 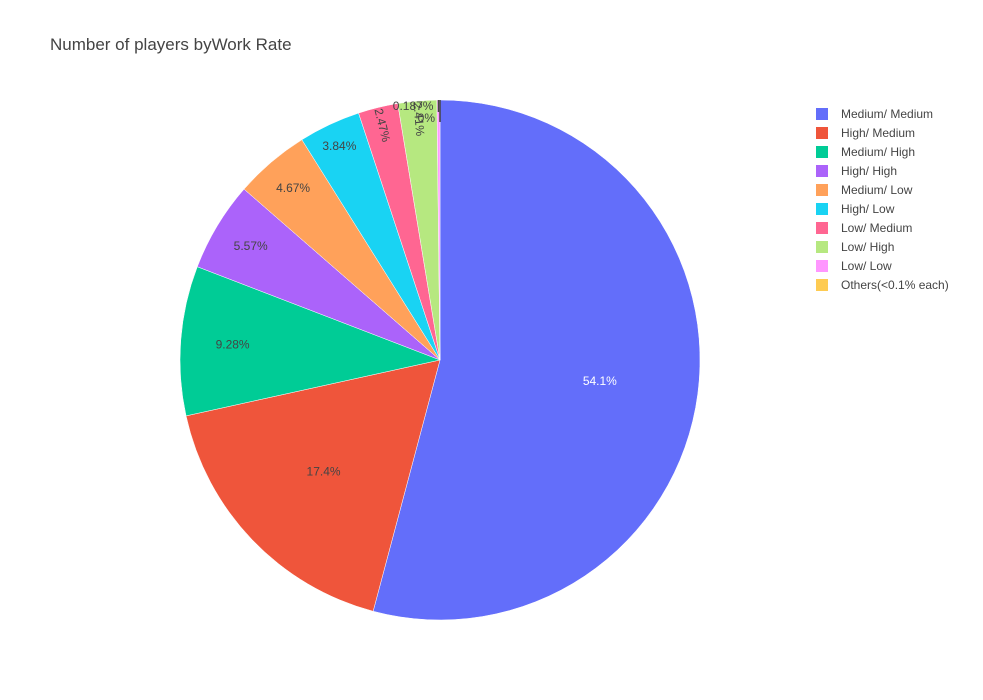 What do you see at coordinates (822, 114) in the screenshot?
I see `legend-swatch-medium-medium` at bounding box center [822, 114].